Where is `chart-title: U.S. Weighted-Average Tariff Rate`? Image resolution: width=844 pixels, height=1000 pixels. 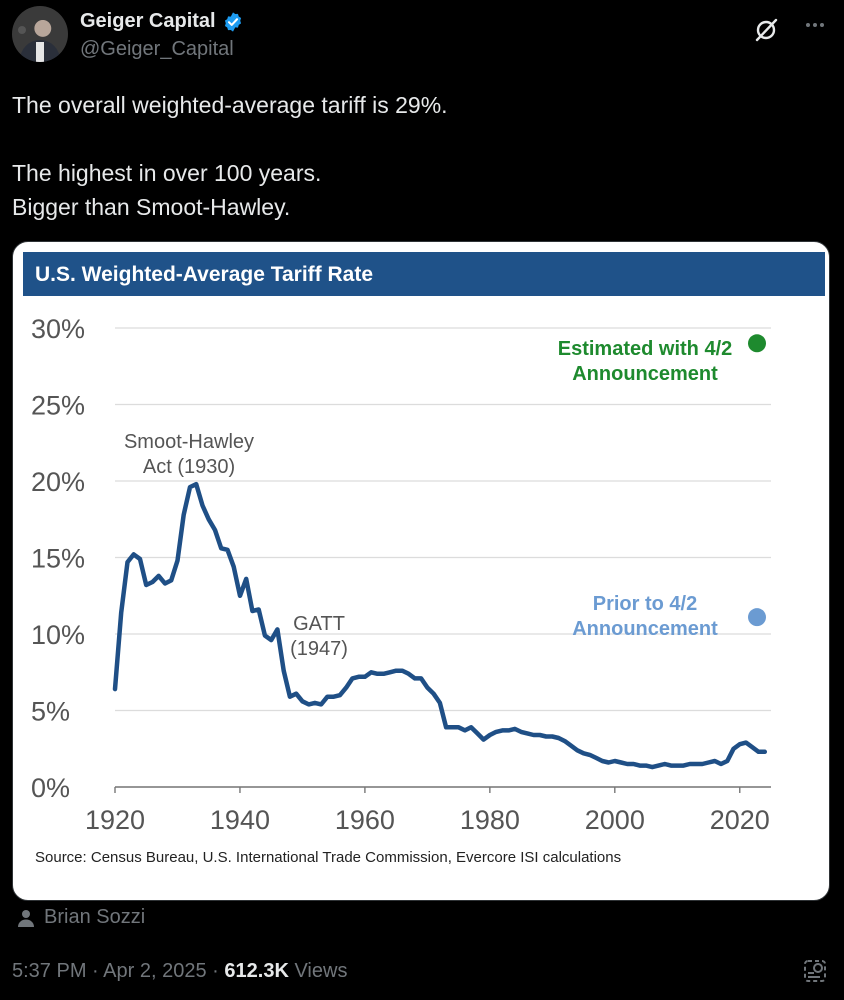
chart-title: U.S. Weighted-Average Tariff Rate is located at coordinates (204, 274).